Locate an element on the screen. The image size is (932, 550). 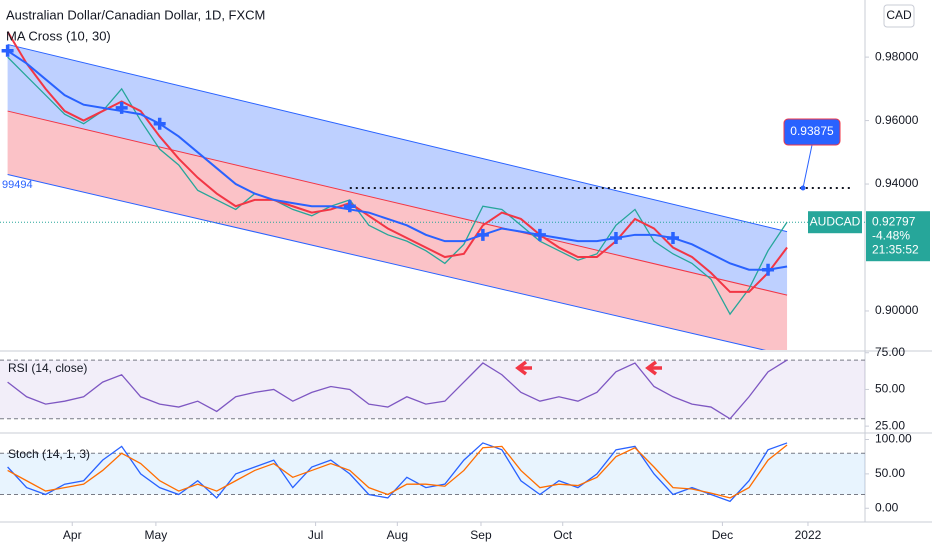
symbol-box is located at coordinates (835, 222).